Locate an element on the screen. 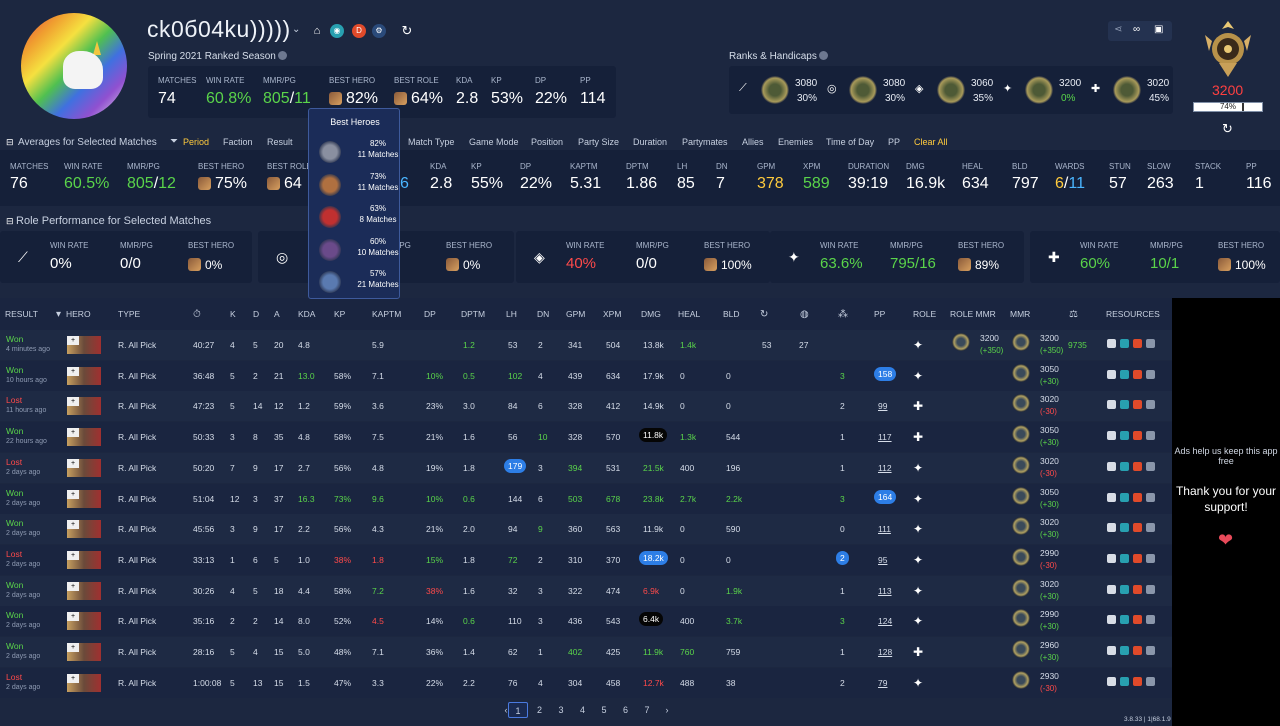  cell-pp: 99 is located at coordinates (883, 406).